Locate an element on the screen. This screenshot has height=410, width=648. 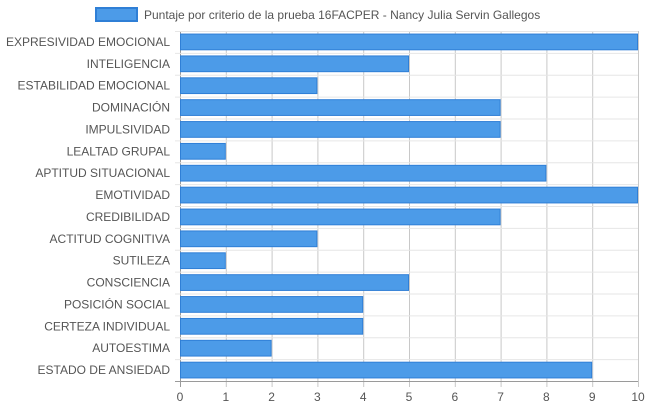
category-label: APTITUD SITUACIONAL is located at coordinates (102, 173).